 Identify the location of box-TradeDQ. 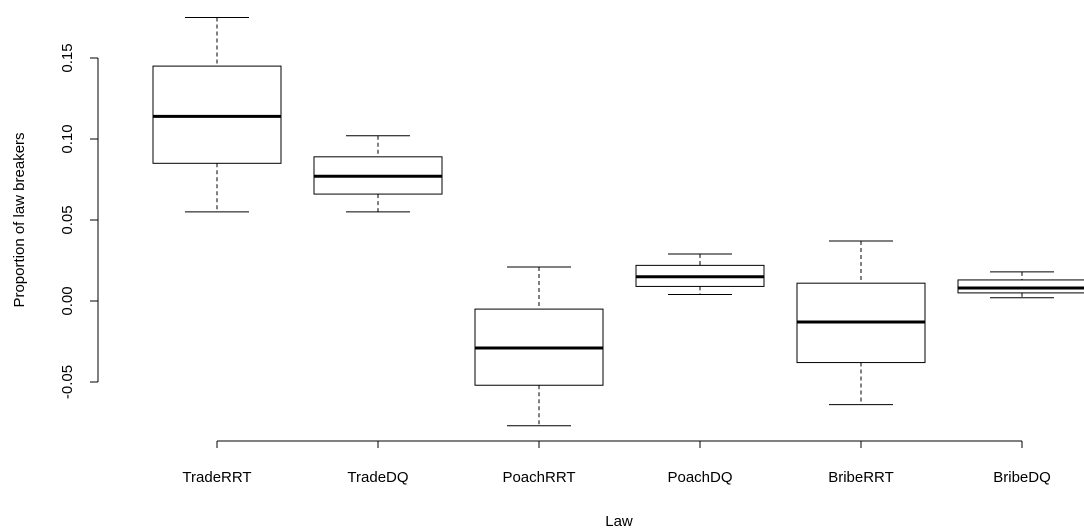
(378, 174).